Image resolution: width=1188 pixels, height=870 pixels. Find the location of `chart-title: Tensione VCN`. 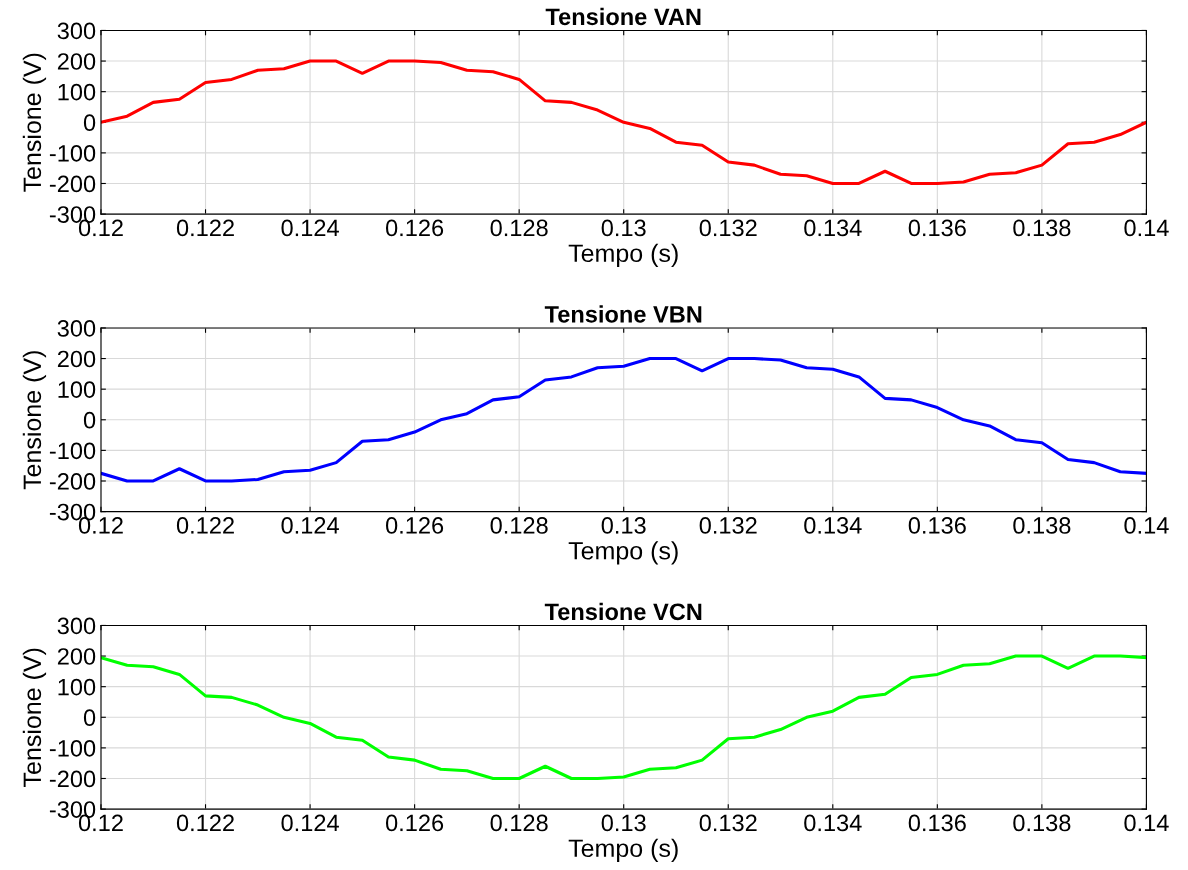

chart-title: Tensione VCN is located at coordinates (623, 611).